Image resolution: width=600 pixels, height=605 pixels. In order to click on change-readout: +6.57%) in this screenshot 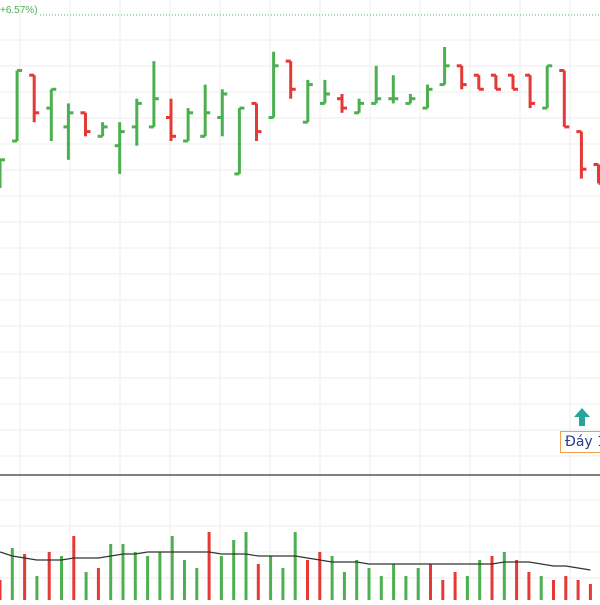, I will do `click(19, 11)`.